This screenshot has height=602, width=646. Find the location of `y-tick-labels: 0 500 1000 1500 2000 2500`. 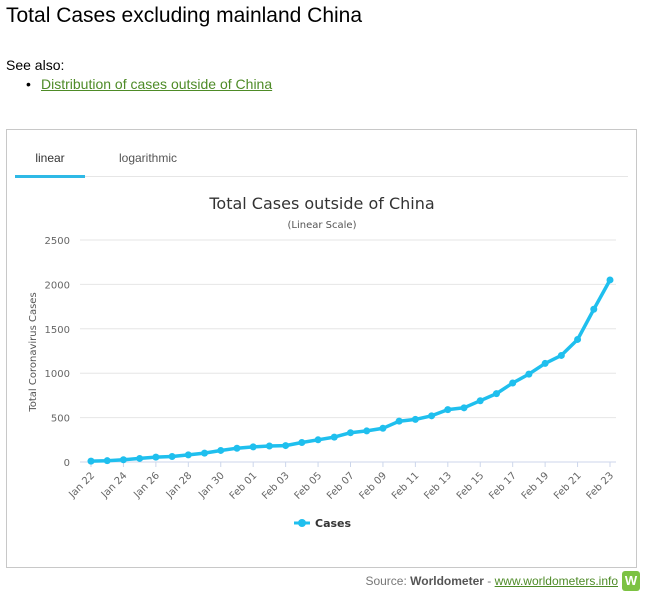

y-tick-labels: 0 500 1000 1500 2000 2500 is located at coordinates (57, 352).